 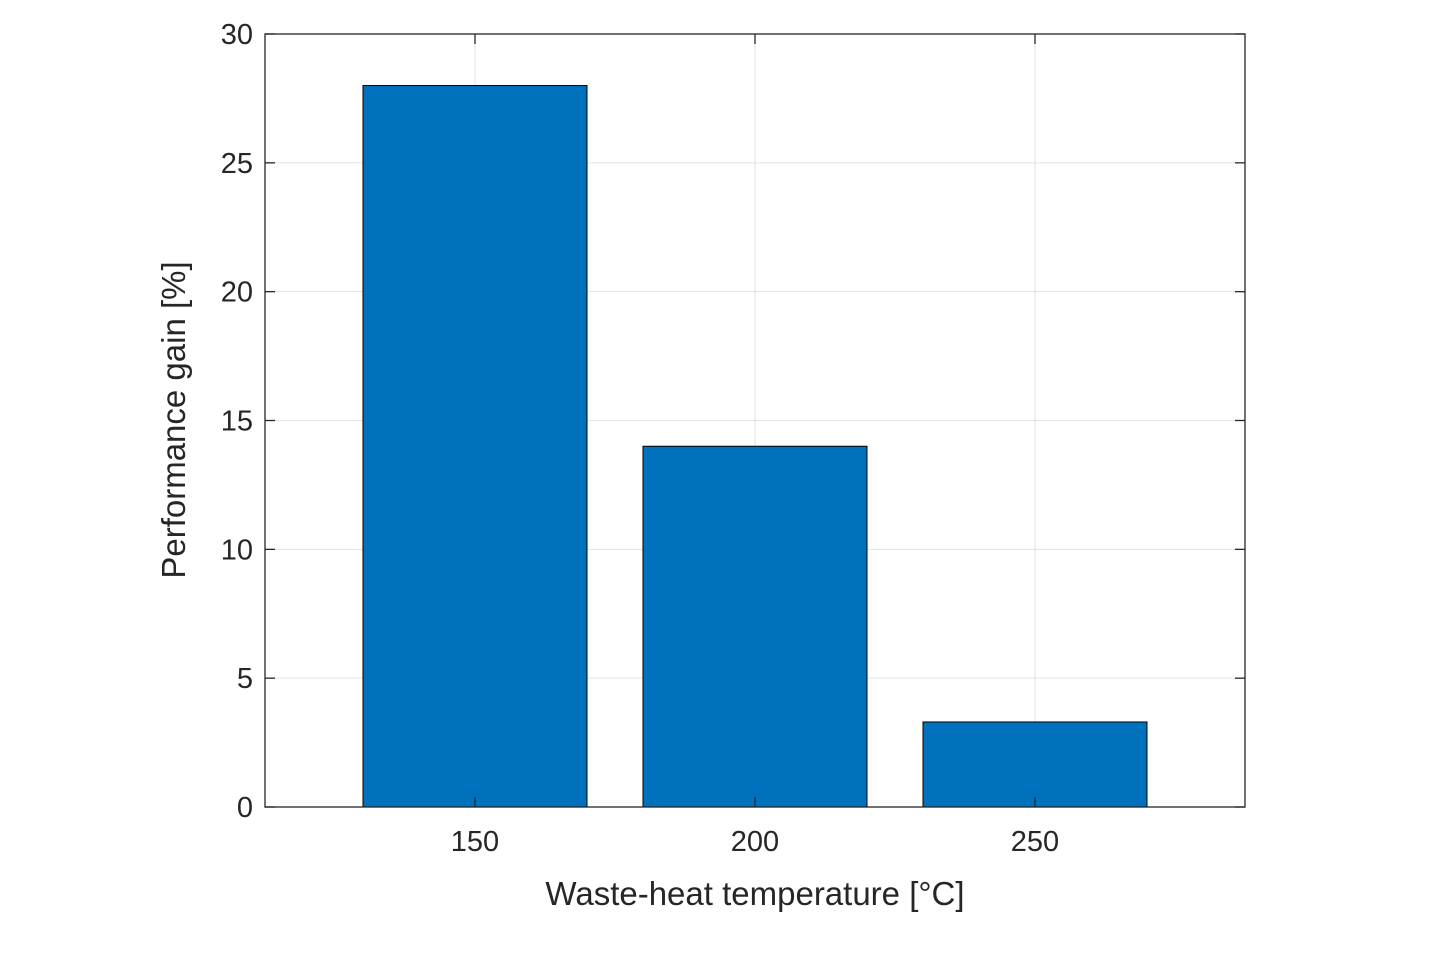 I want to click on y-tick-label: 0, so click(x=245, y=808).